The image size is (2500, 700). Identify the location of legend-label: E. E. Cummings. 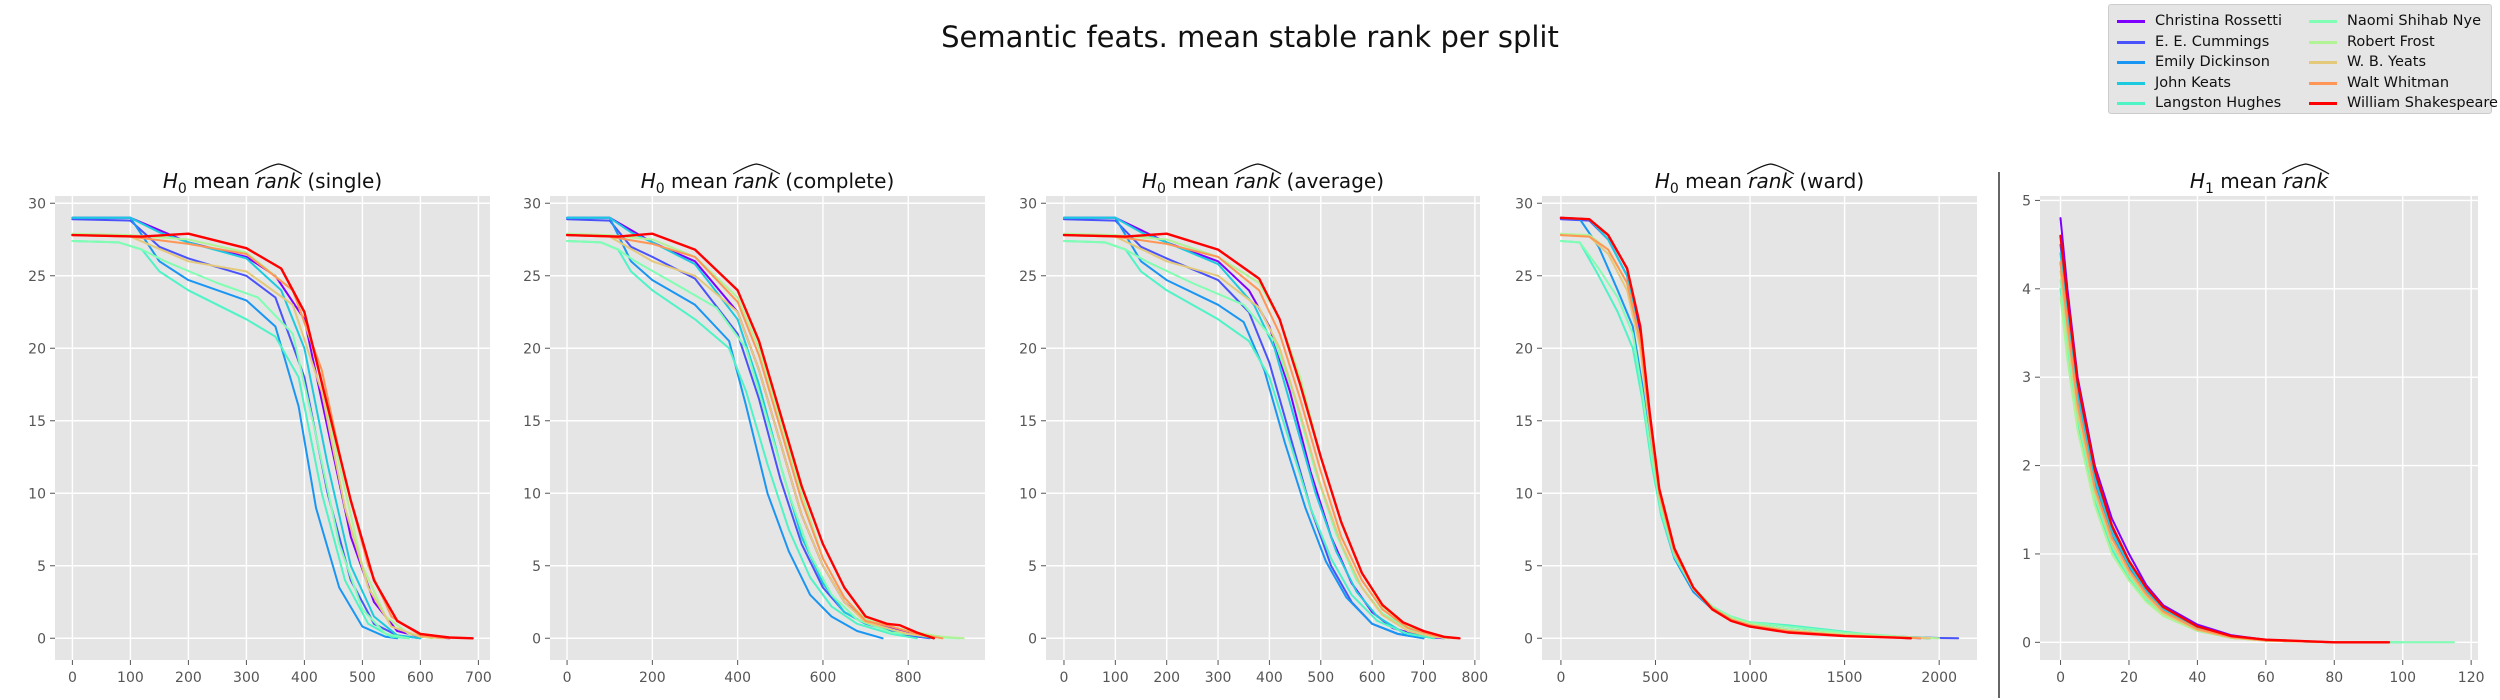
(2212, 41).